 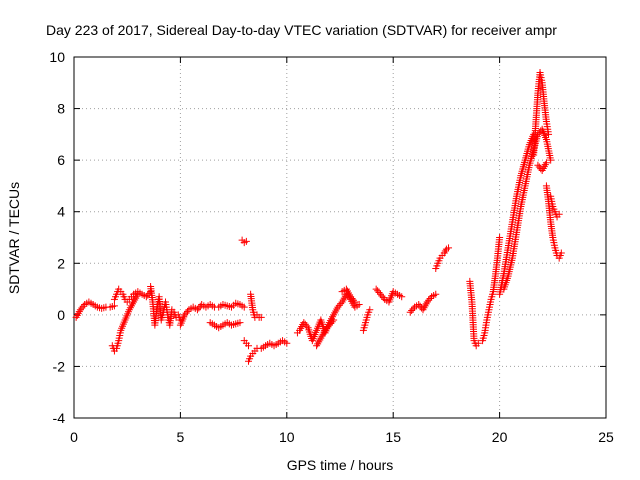 I want to click on x-tick-label: 20, so click(x=500, y=437).